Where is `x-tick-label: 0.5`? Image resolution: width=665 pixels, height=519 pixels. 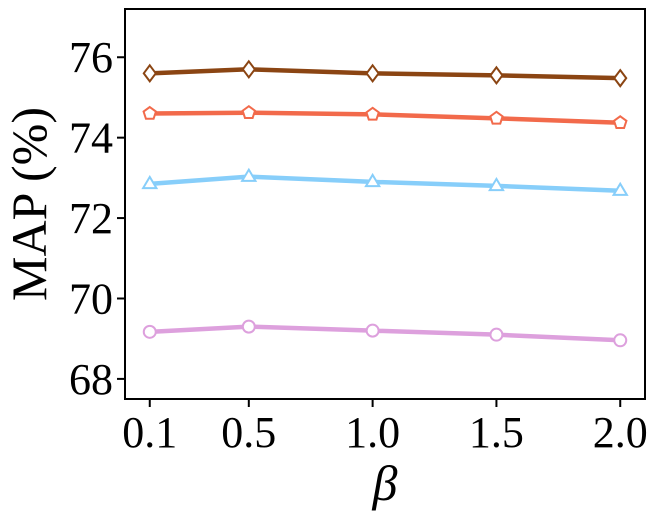 x-tick-label: 0.5 is located at coordinates (248, 432).